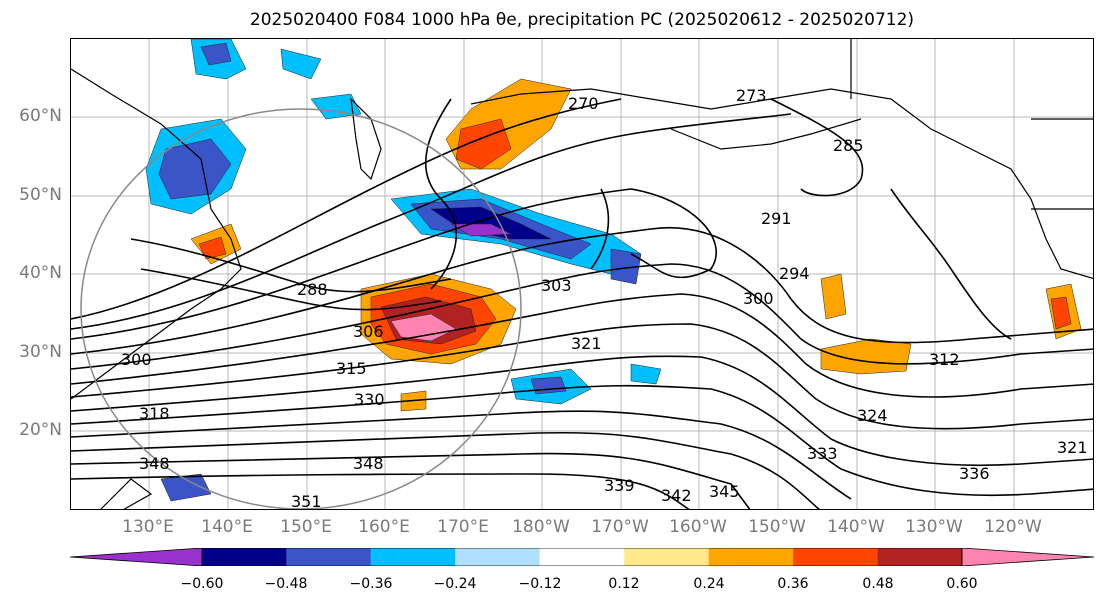  What do you see at coordinates (40, 352) in the screenshot?
I see `lat-label-30n: 30°N` at bounding box center [40, 352].